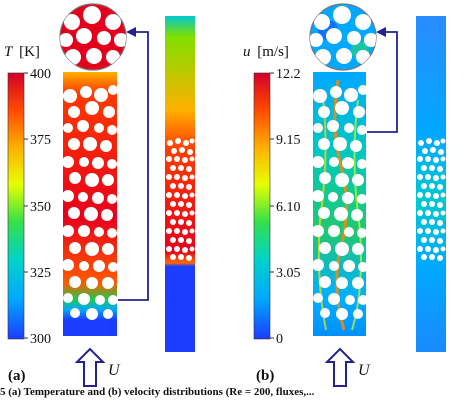 The height and width of the screenshot is (404, 474). I want to click on particles-temperature-main, so click(90, 202).